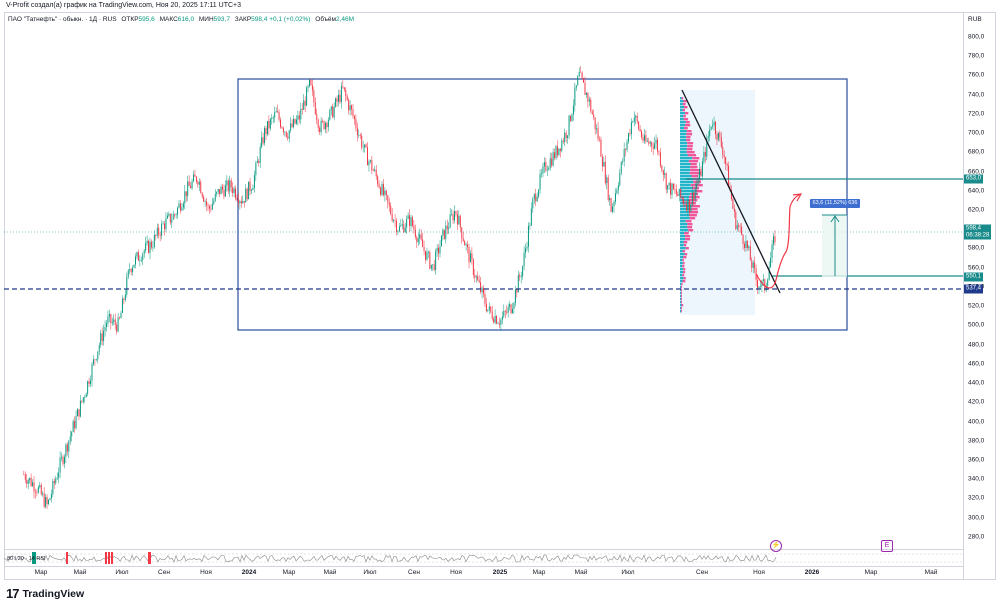 The image size is (1000, 609). I want to click on trend-line, so click(731, 191).